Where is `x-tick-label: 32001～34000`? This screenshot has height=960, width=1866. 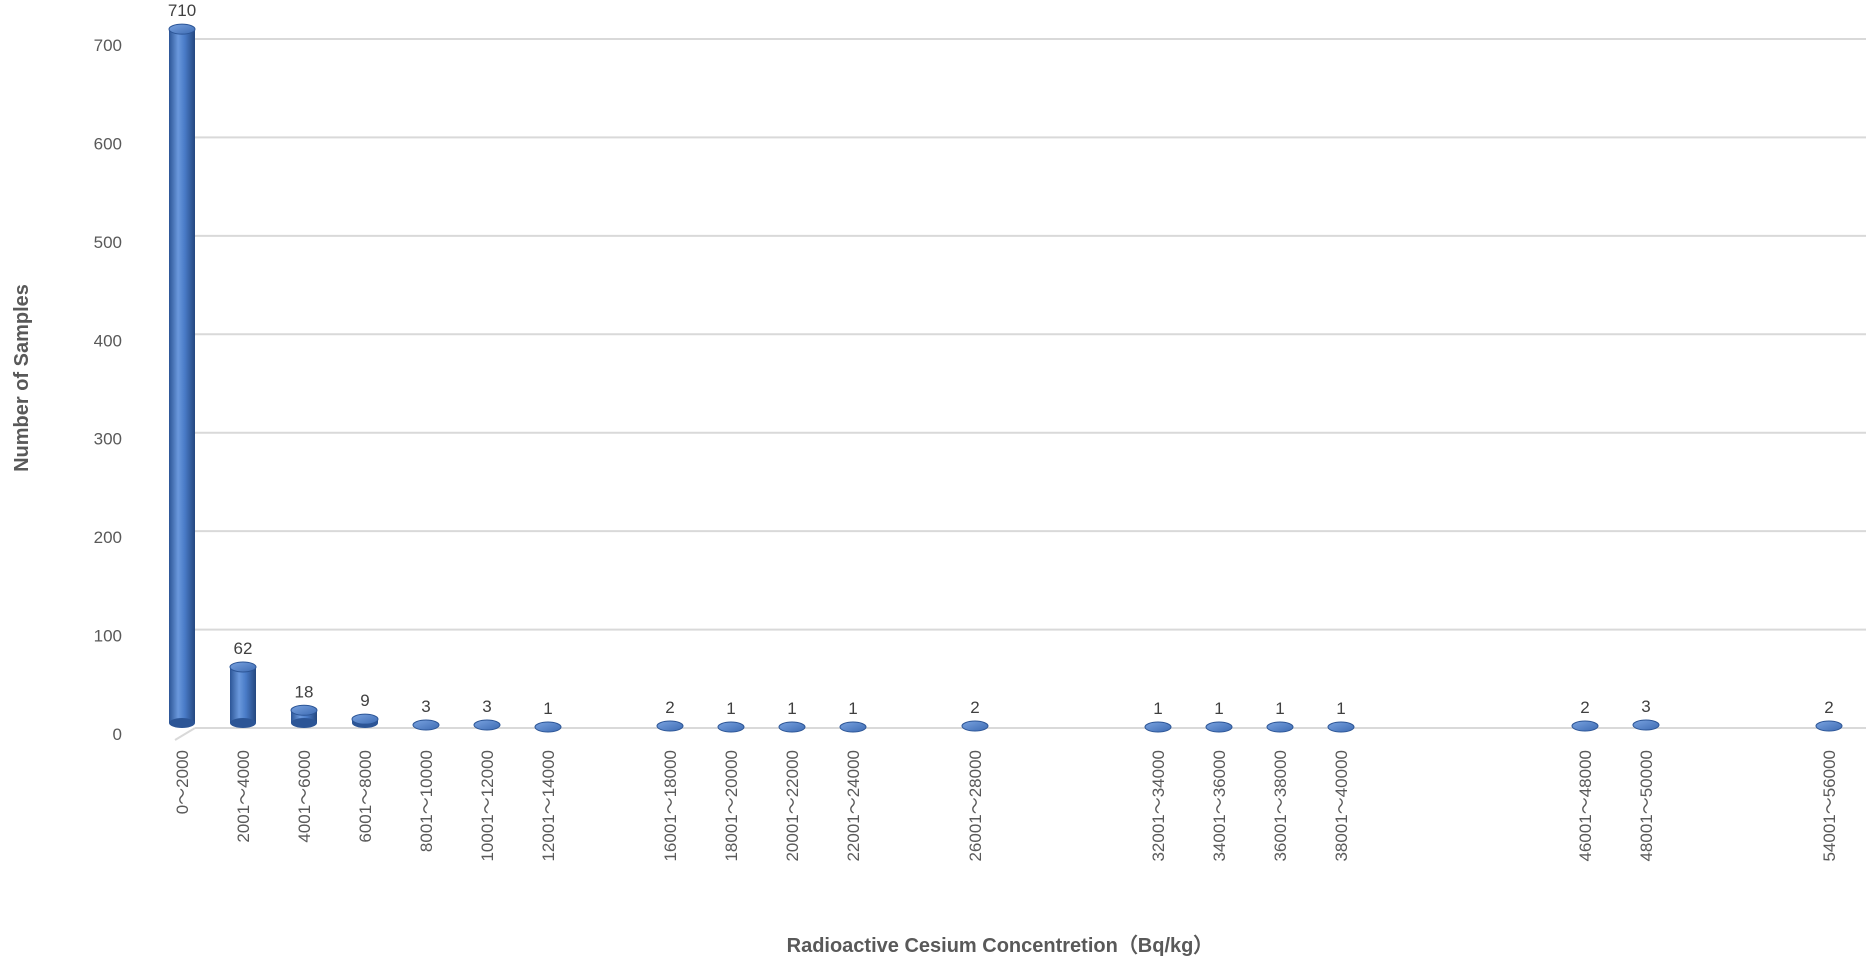 x-tick-label: 32001～34000 is located at coordinates (1158, 806).